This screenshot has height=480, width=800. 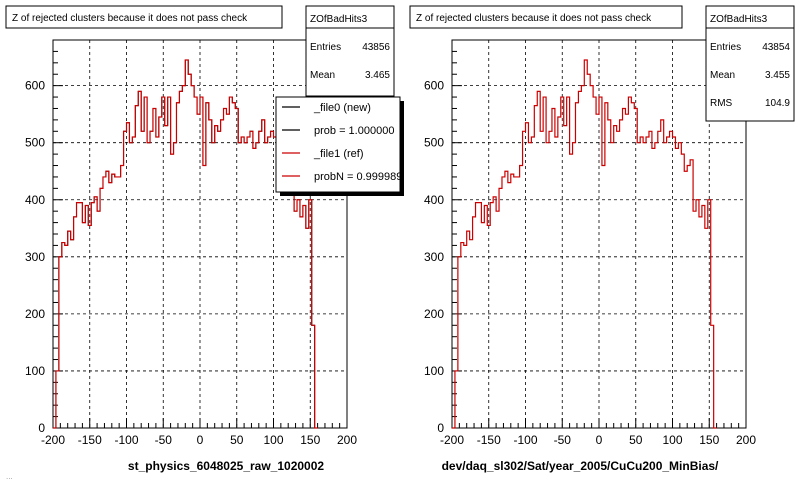 I want to click on stats-value: 104.9, so click(x=777, y=103).